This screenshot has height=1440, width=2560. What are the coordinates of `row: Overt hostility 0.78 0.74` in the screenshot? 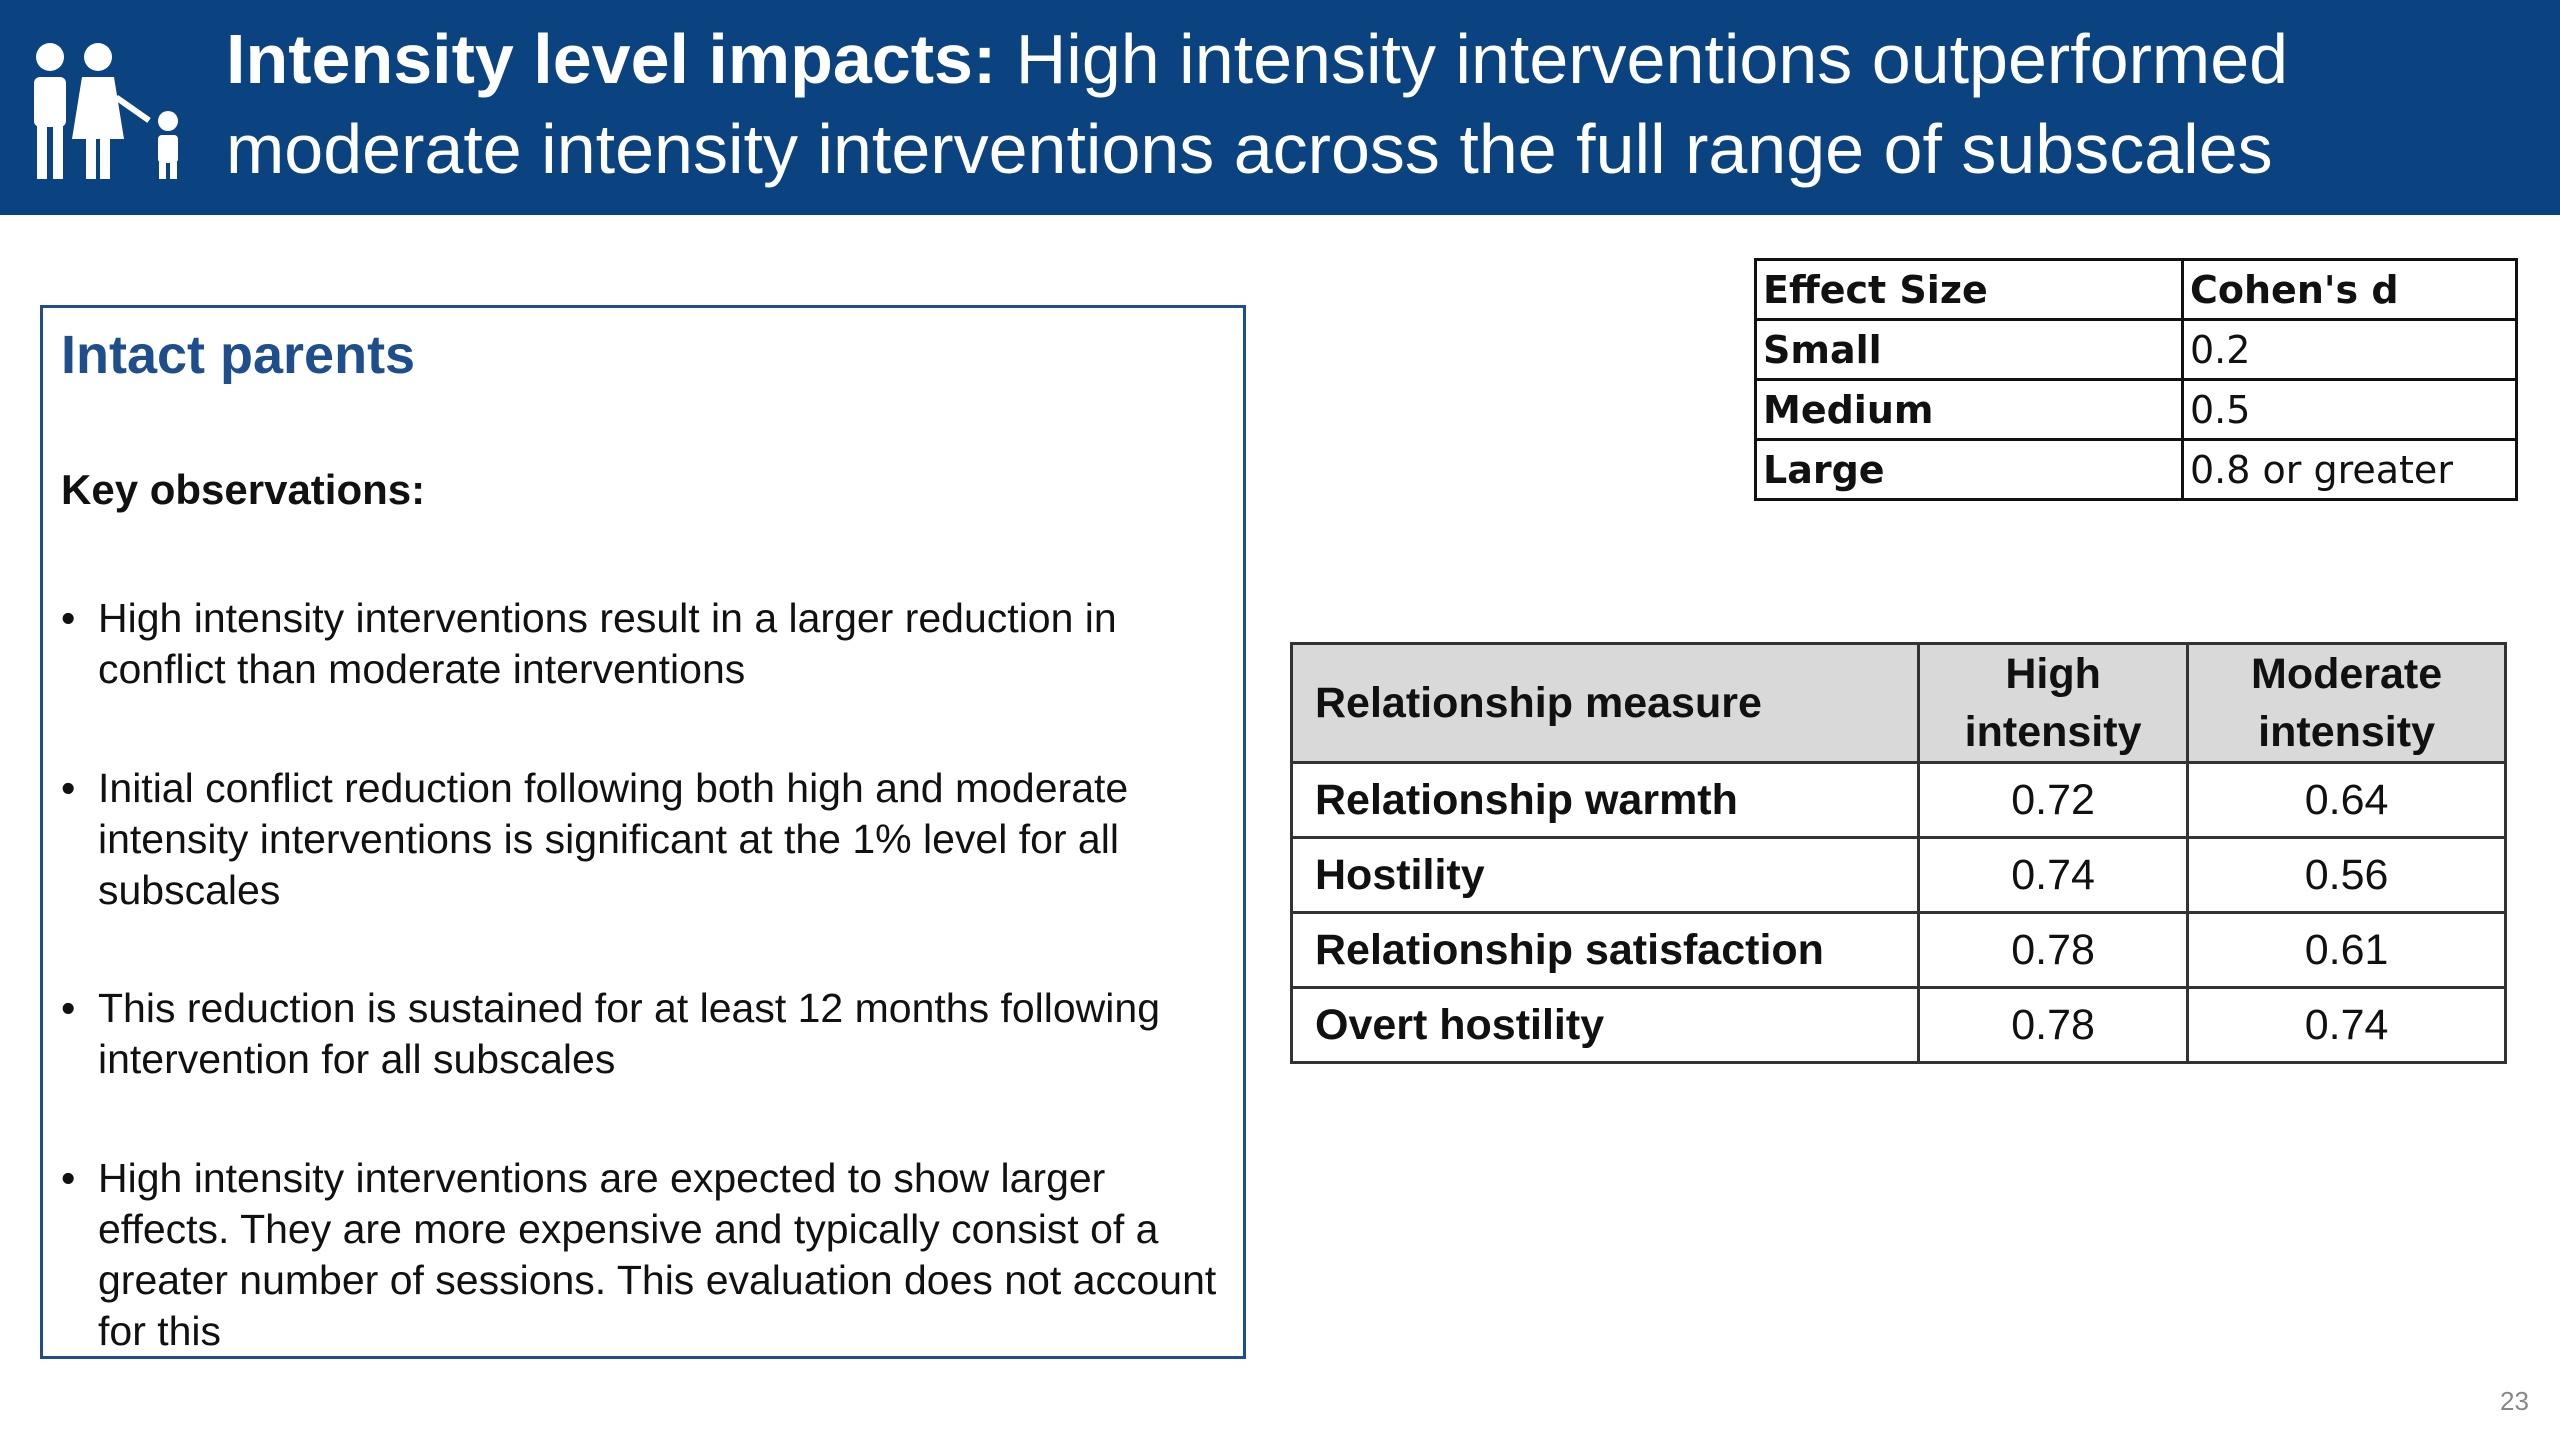 It's located at (1898, 1025).